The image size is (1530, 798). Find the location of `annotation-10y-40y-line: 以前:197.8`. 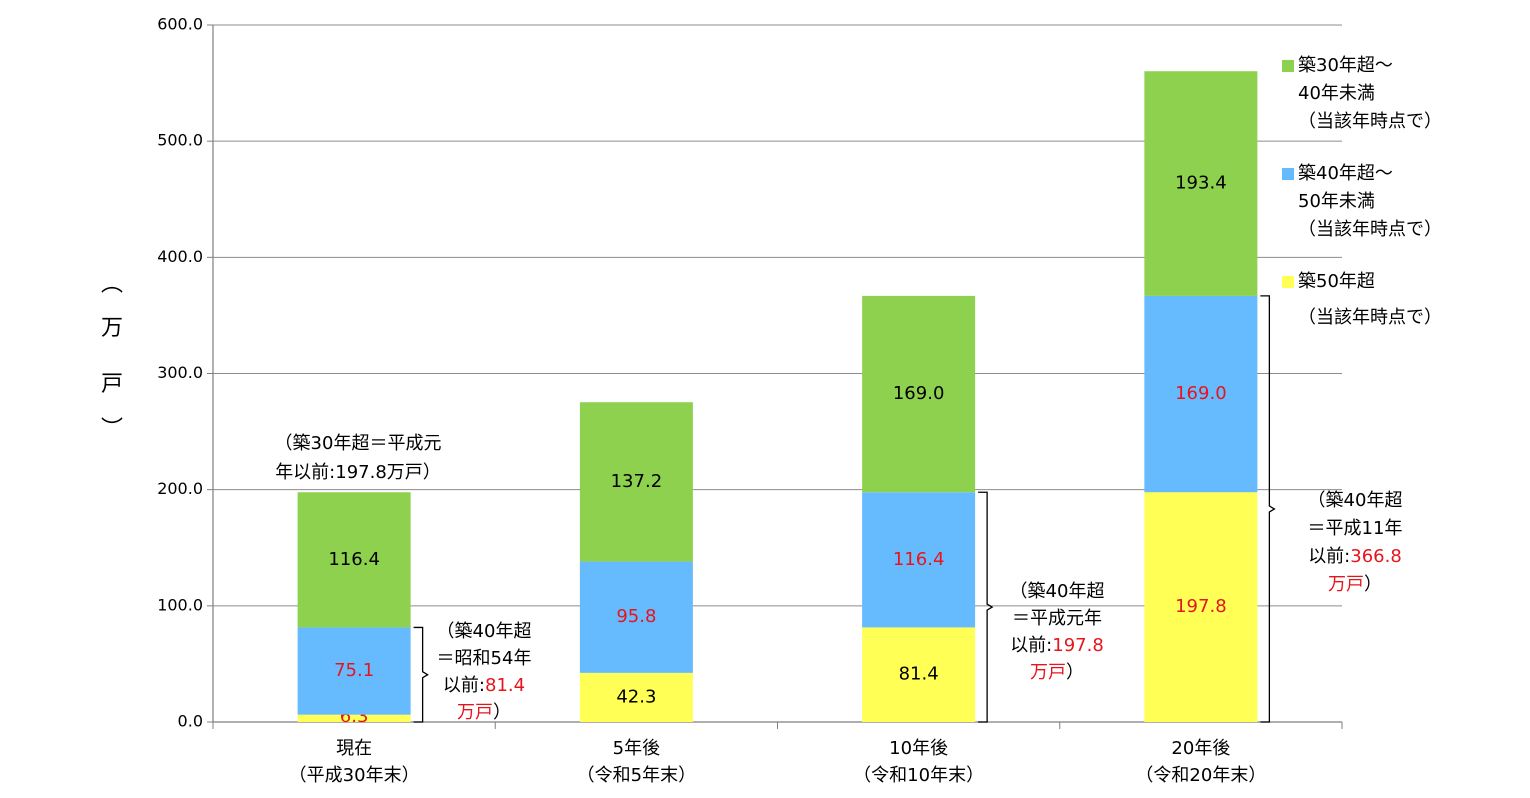

annotation-10y-40y-line: 以前:197.8 is located at coordinates (1057, 645).